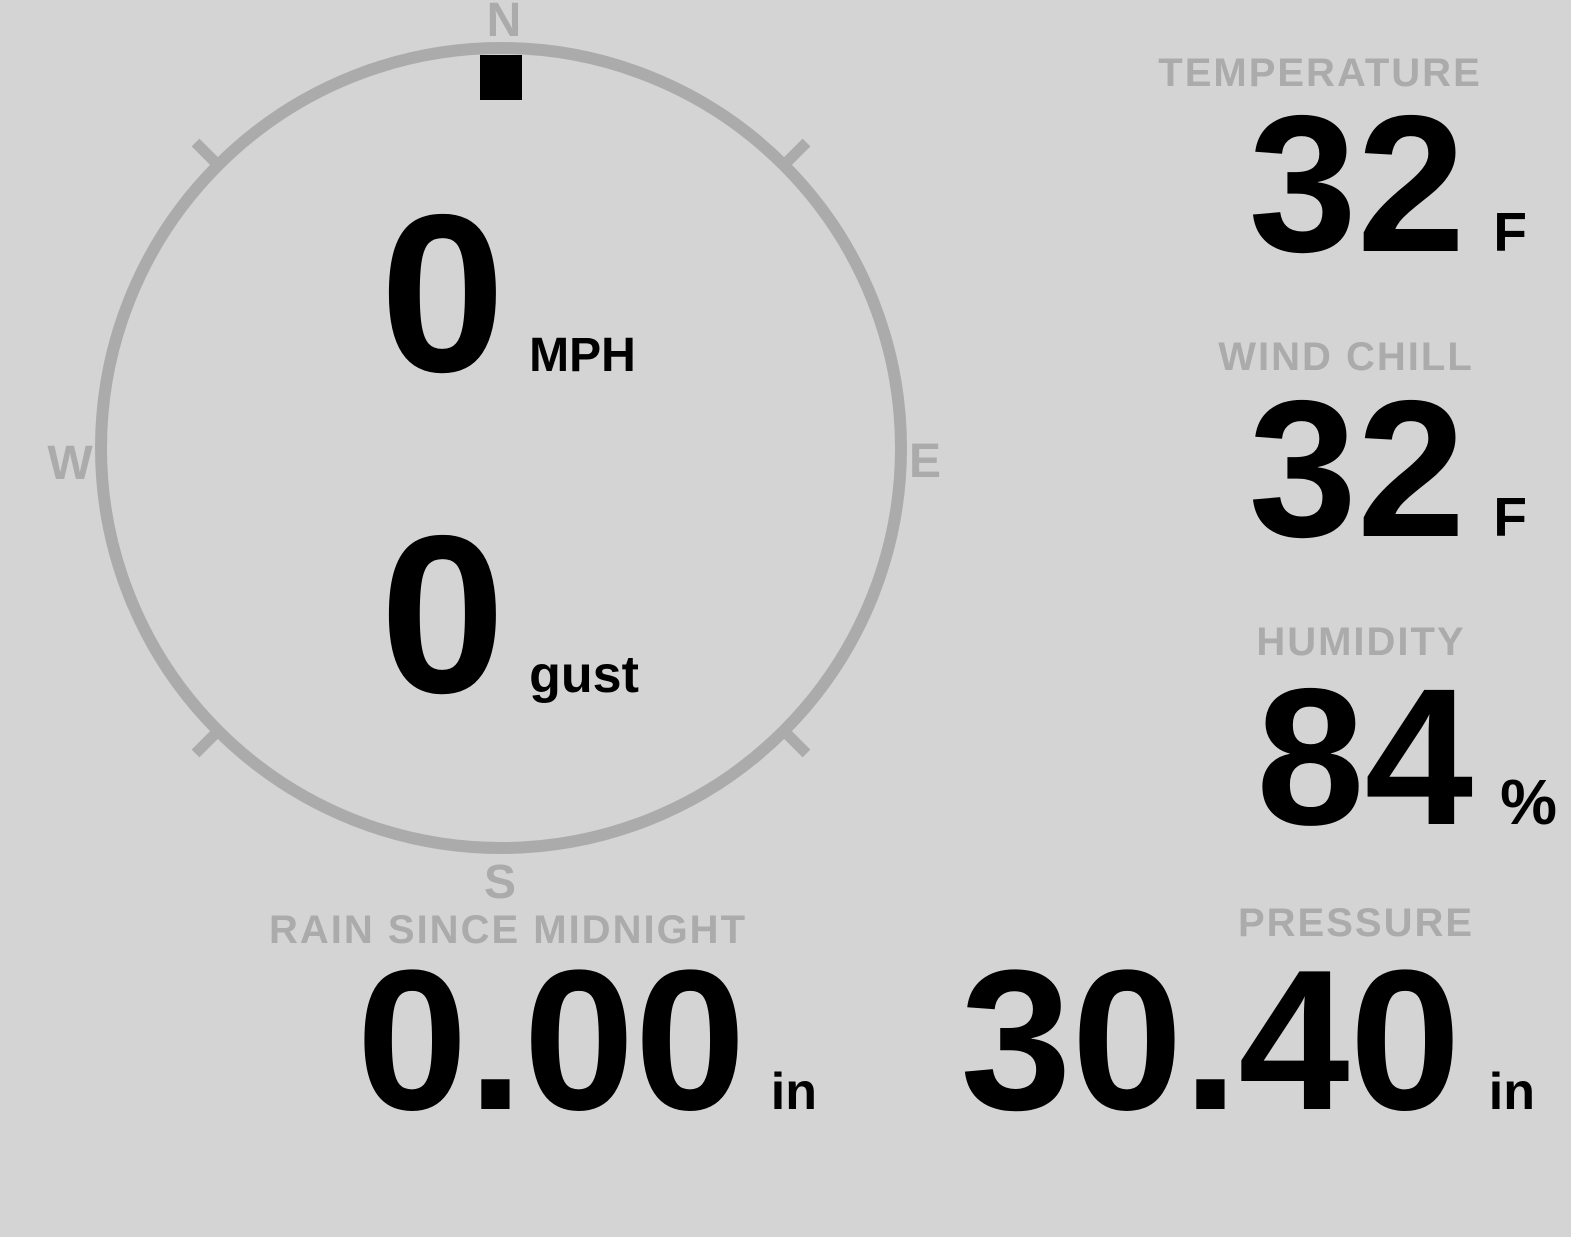  What do you see at coordinates (1346, 357) in the screenshot?
I see `wind-chill-label: WIND CHILL` at bounding box center [1346, 357].